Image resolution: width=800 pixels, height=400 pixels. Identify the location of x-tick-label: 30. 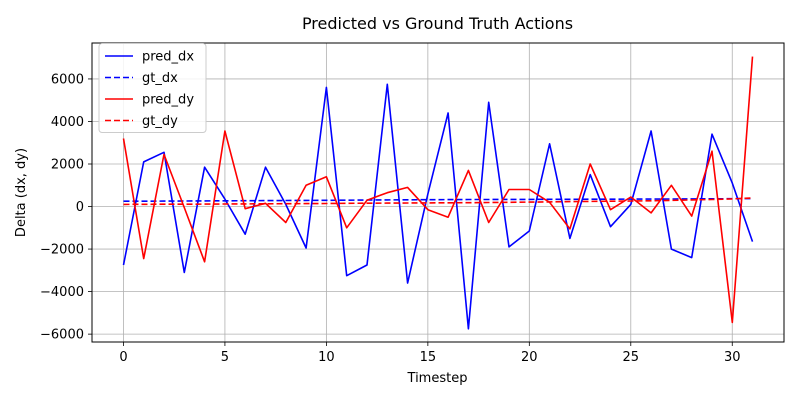
(732, 357).